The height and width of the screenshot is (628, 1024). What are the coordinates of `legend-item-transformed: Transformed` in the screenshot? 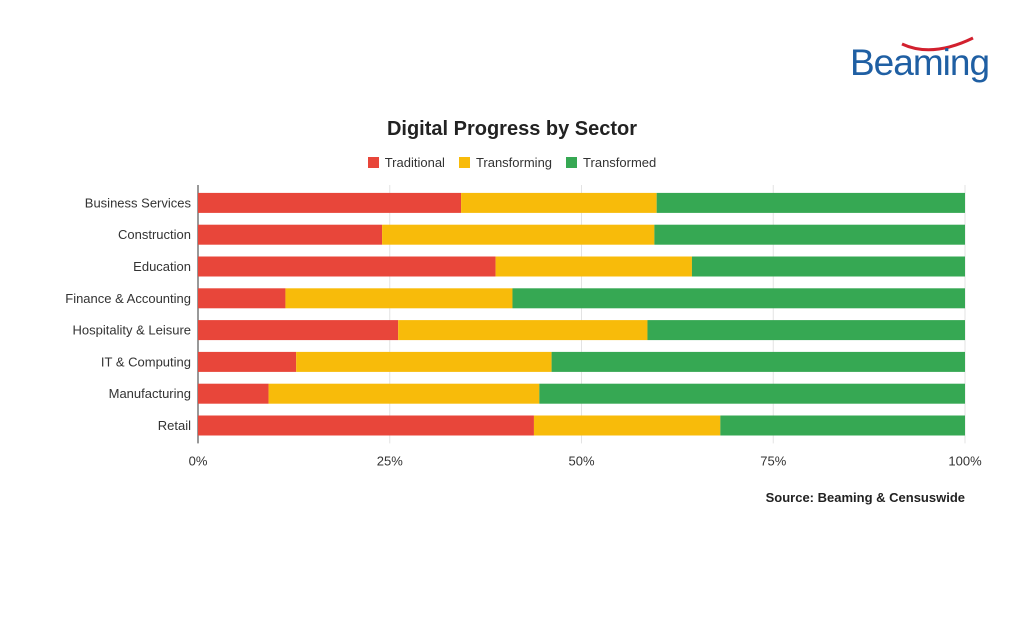 It's located at (611, 162).